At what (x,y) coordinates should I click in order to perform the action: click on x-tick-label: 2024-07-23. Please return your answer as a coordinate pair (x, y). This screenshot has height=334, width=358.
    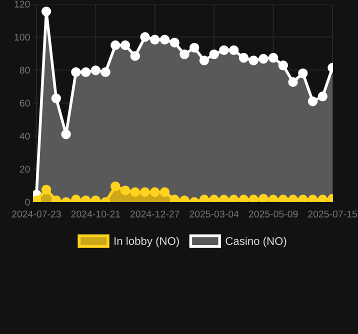
    Looking at the image, I should click on (36, 214).